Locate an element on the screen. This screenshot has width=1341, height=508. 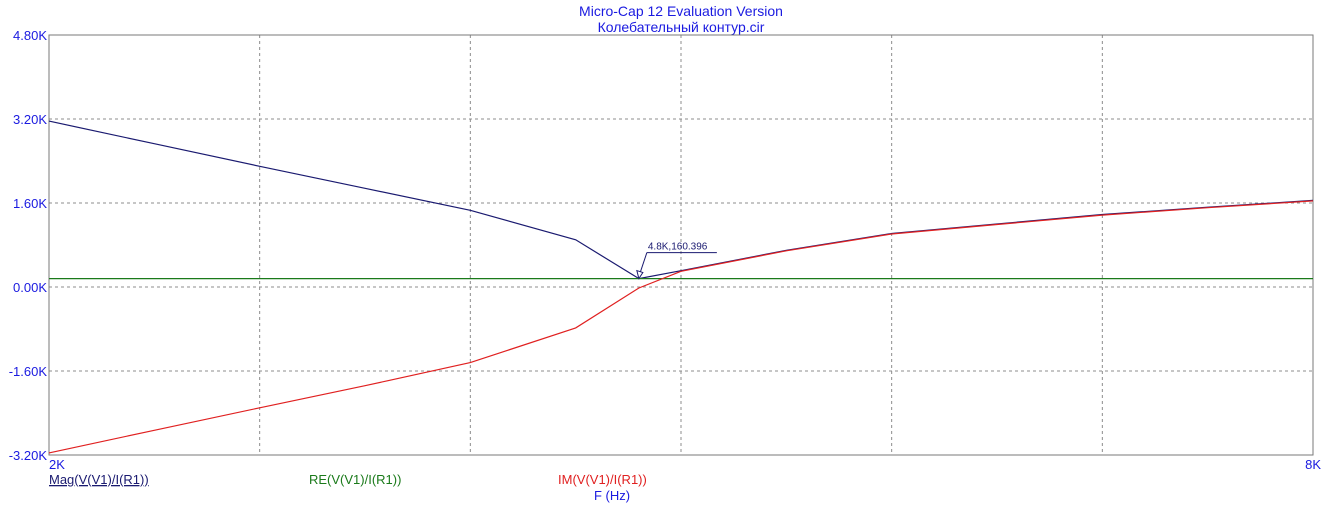
x-axis-ticks: 2K 8K is located at coordinates (685, 464).